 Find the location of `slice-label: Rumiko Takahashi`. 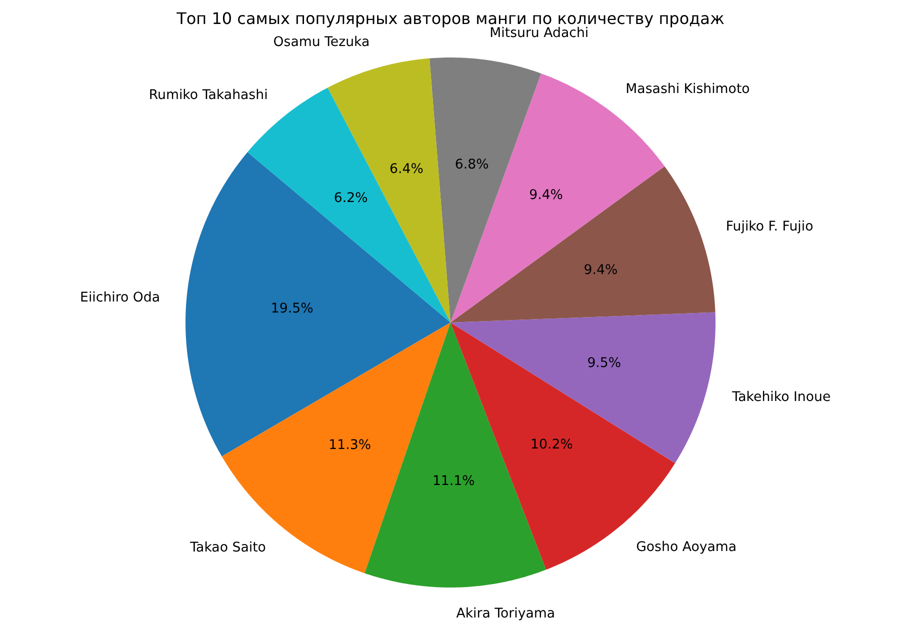

slice-label: Rumiko Takahashi is located at coordinates (208, 95).